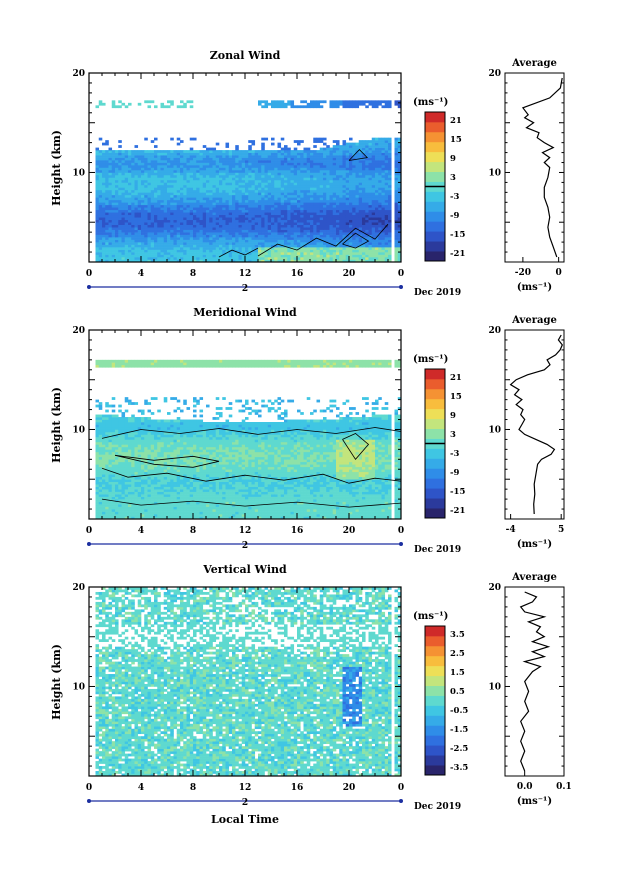 The image size is (623, 873). What do you see at coordinates (542, 167) in the screenshot?
I see `average-line` at bounding box center [542, 167].